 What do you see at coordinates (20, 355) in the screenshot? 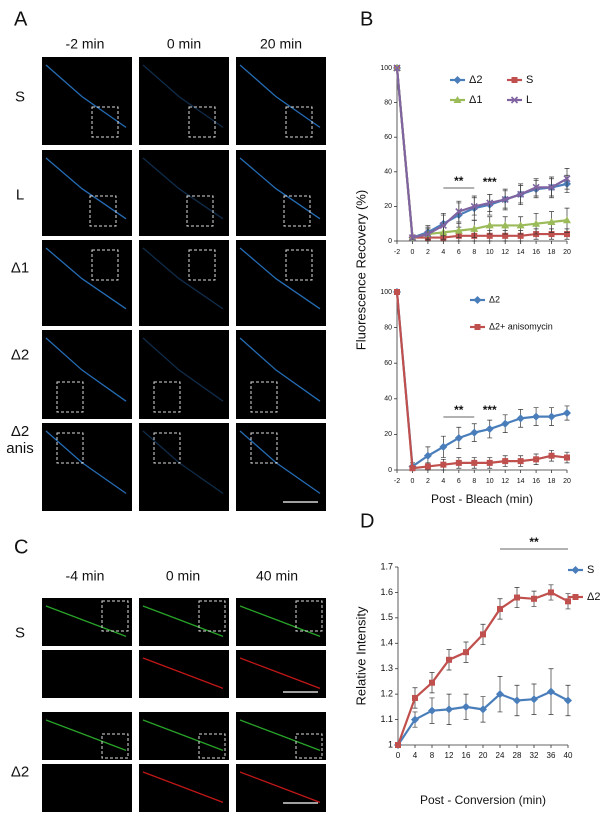
I see `row-label: Δ2` at bounding box center [20, 355].